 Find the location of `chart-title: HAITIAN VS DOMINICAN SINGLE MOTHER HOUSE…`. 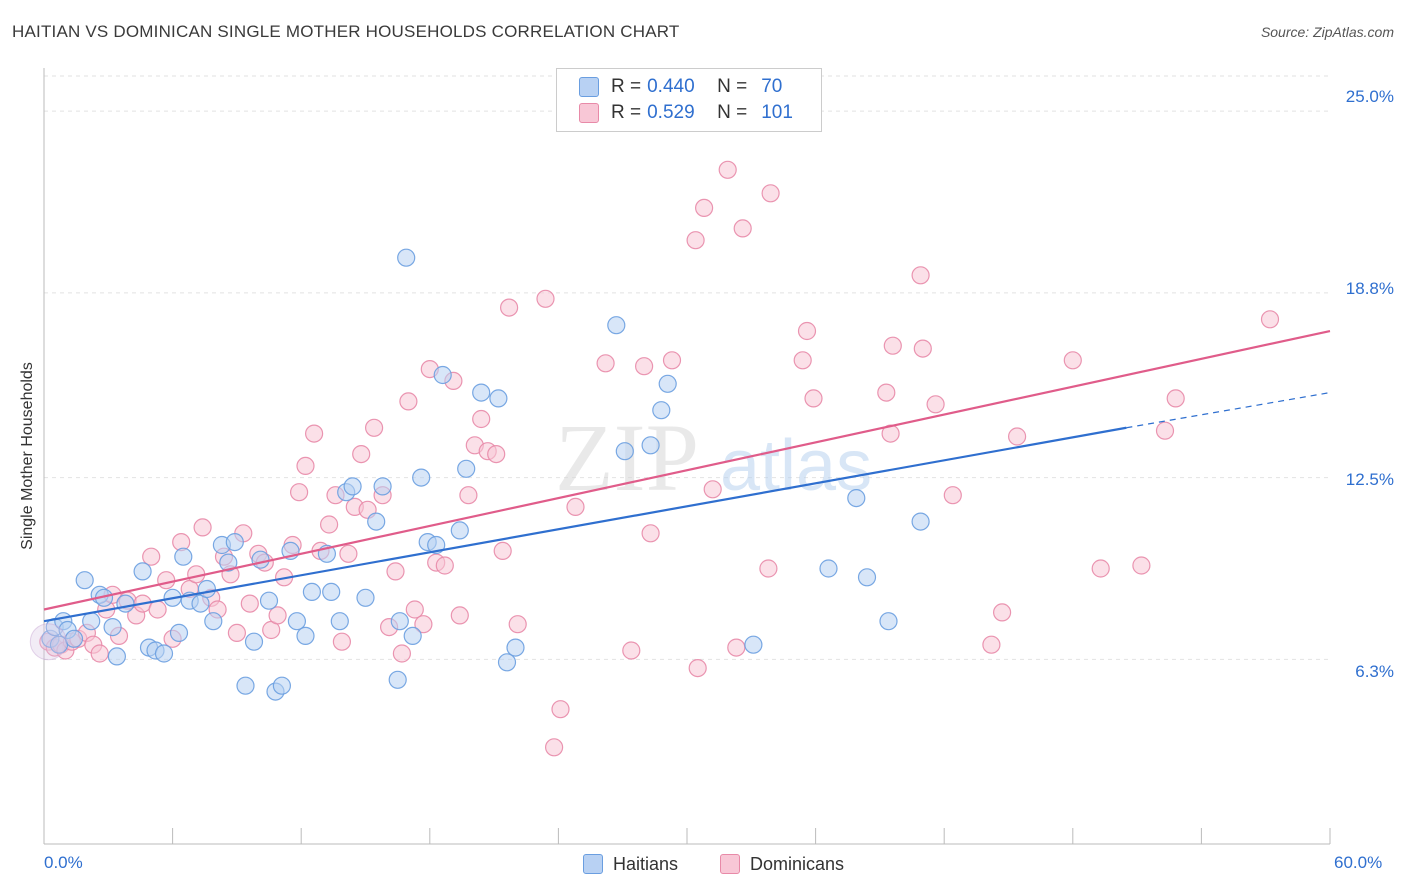

chart-title: HAITIAN VS DOMINICAN SINGLE MOTHER HOUSE… is located at coordinates (346, 31).